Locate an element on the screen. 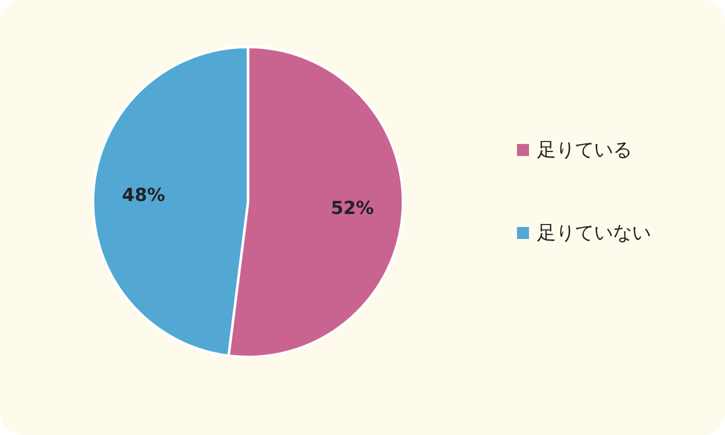  data-label: 52% is located at coordinates (352, 209).